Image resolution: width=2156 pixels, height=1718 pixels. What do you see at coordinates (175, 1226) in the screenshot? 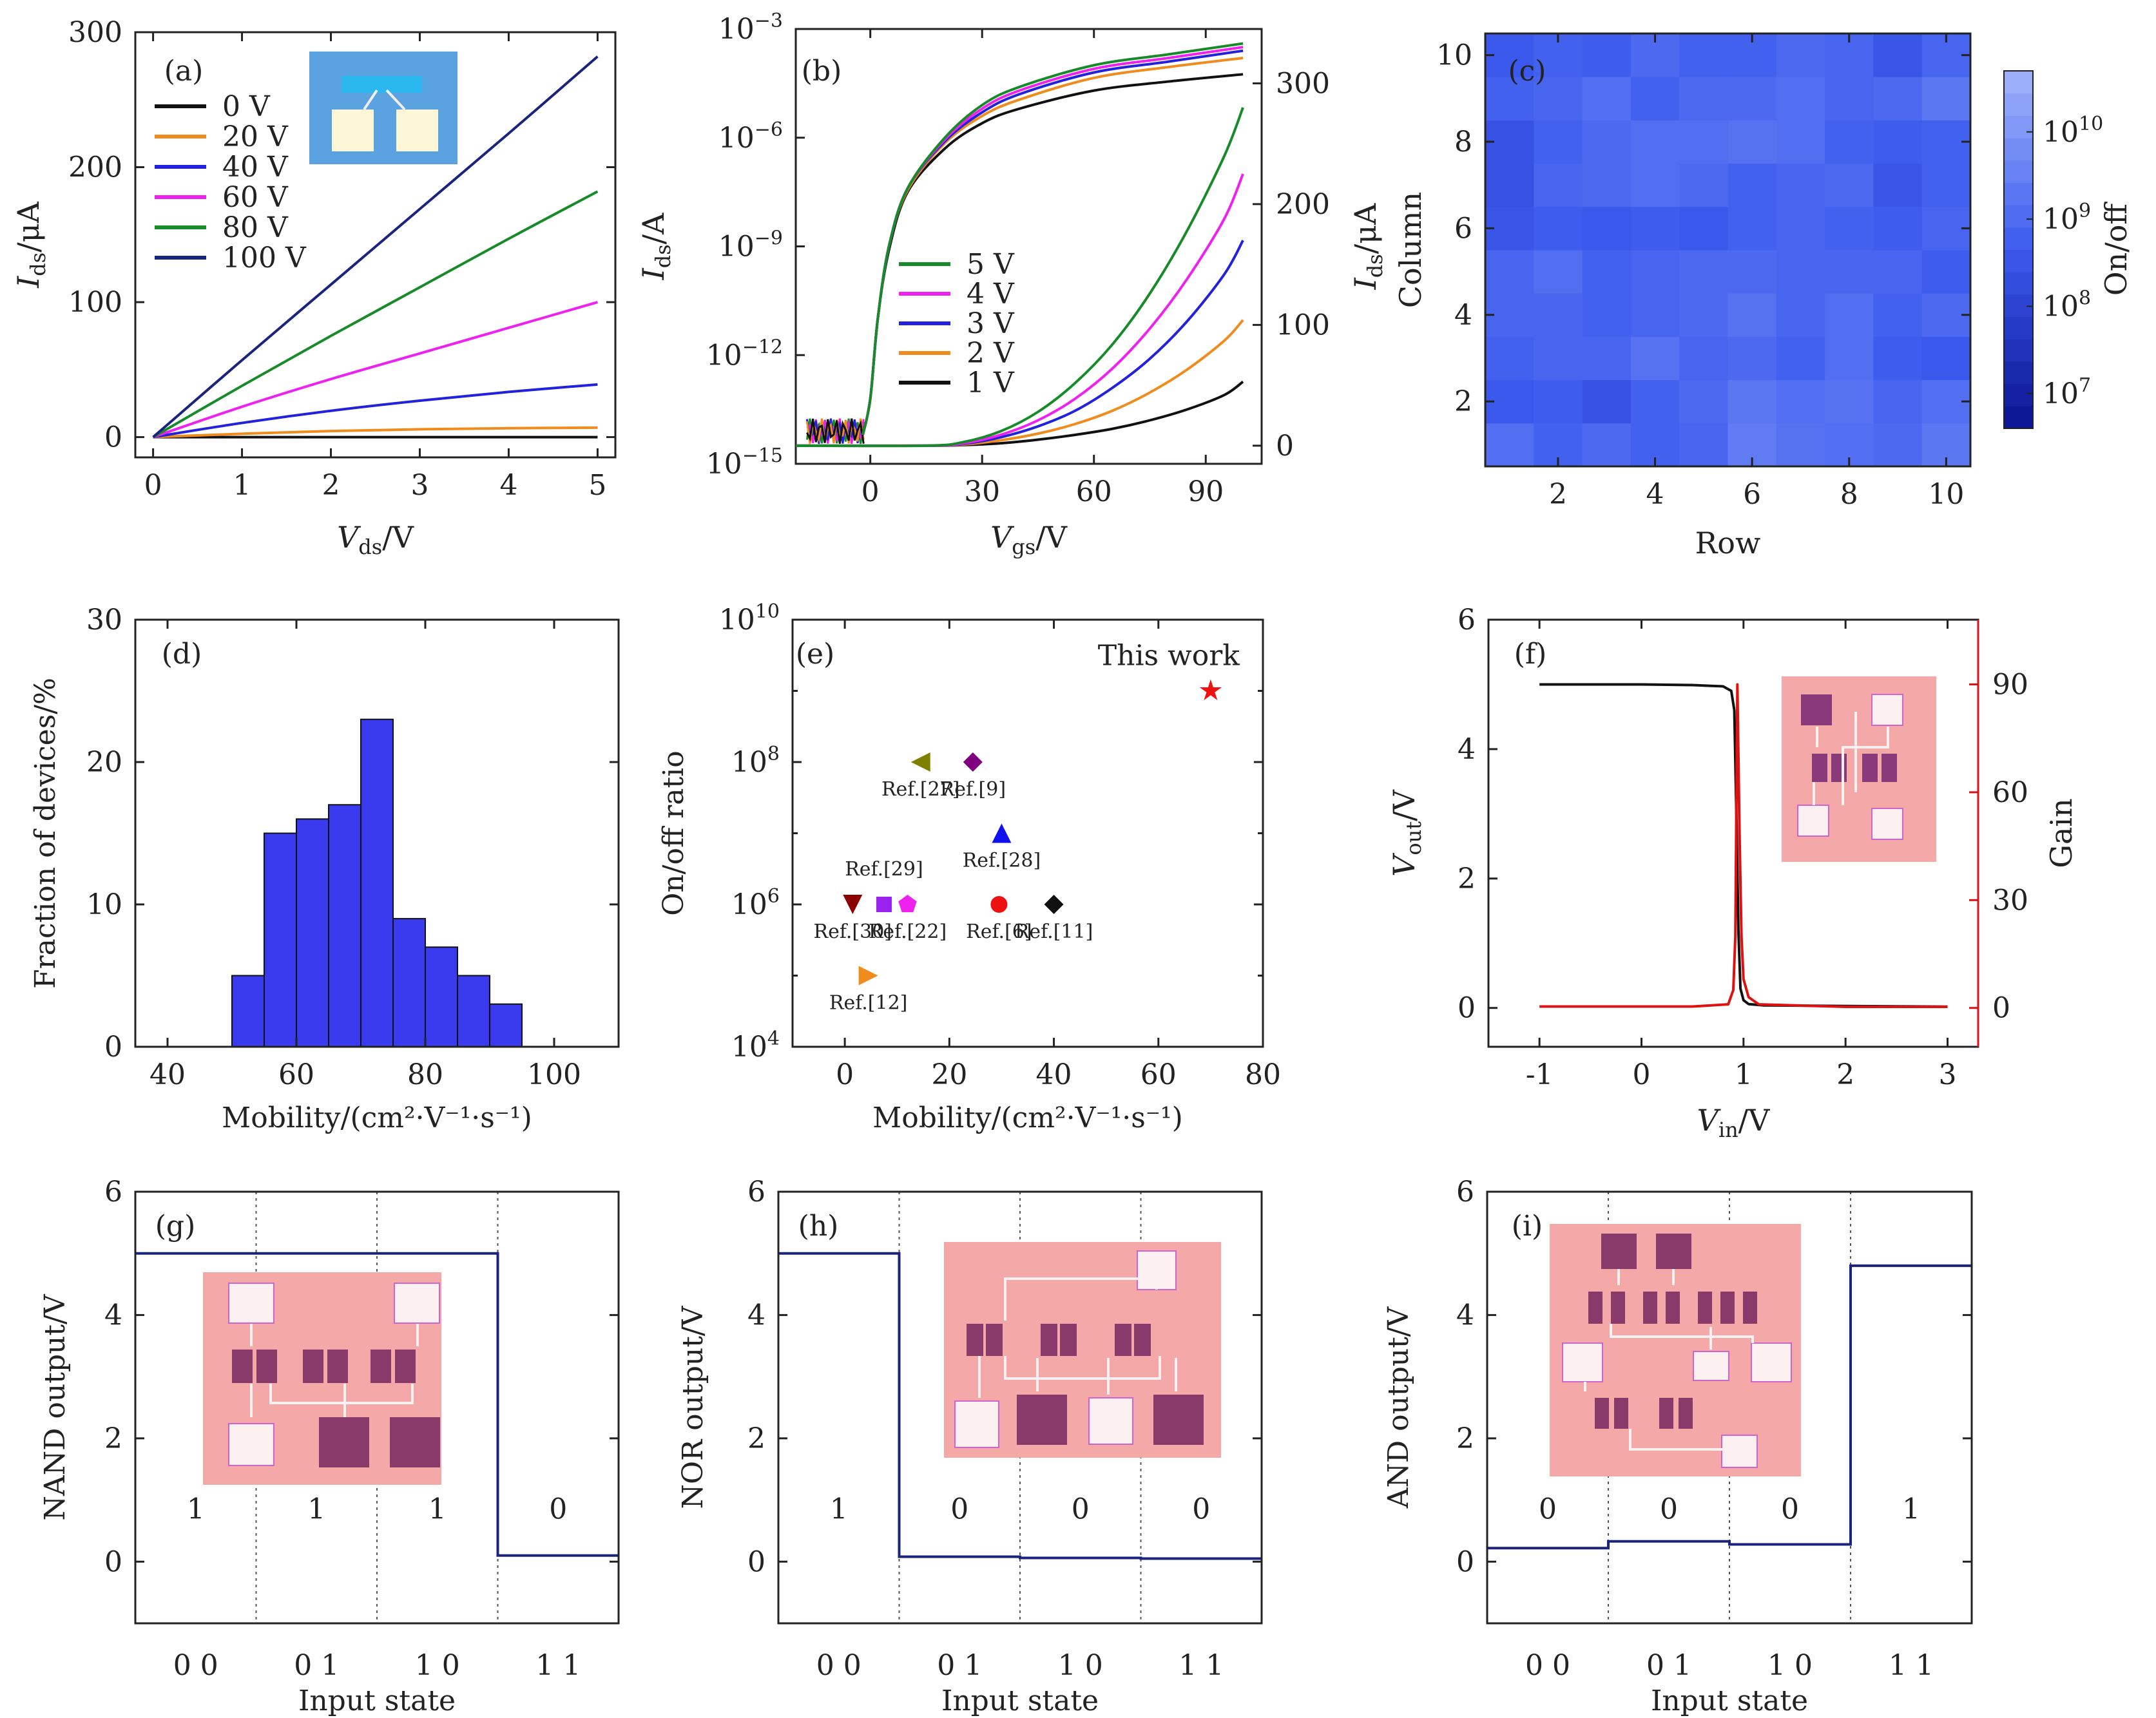
I see `panel-label: (g)` at bounding box center [175, 1226].